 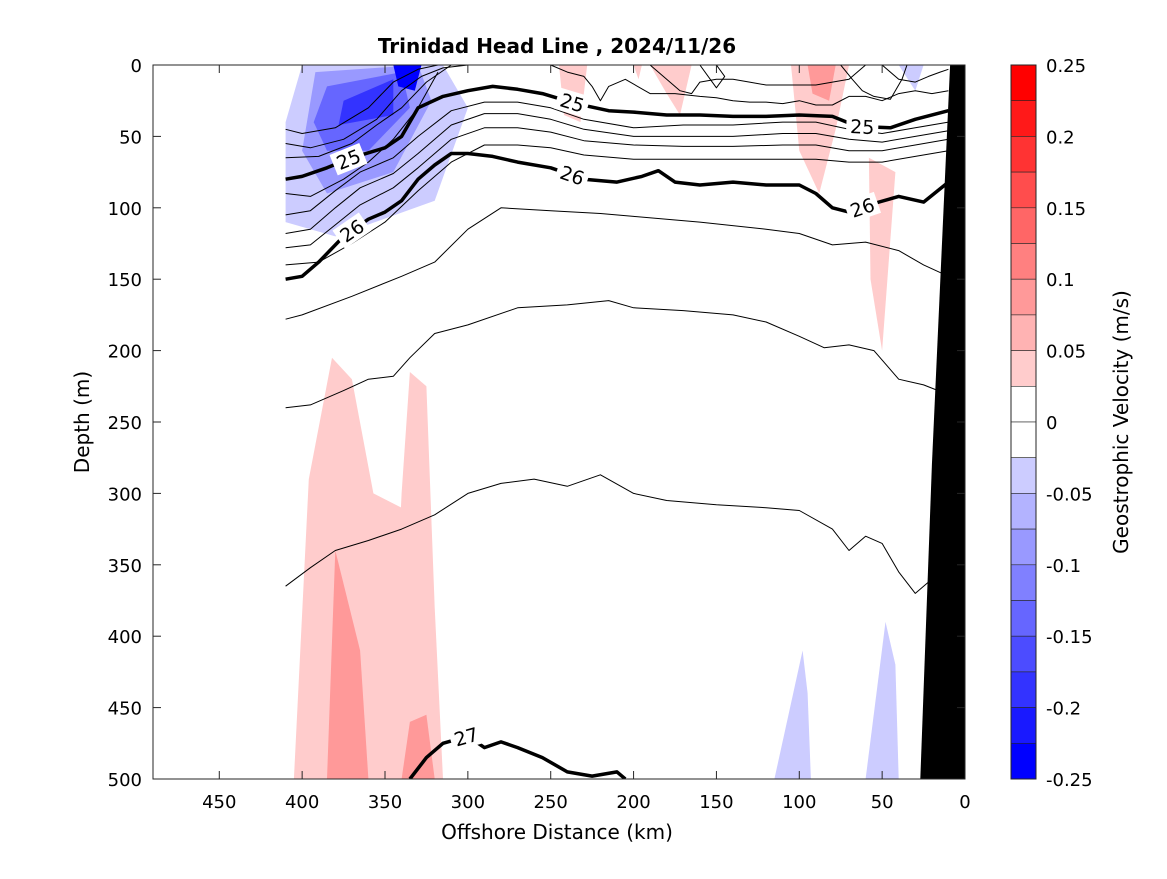 I want to click on bathymetry-seafloor, so click(x=942, y=422).